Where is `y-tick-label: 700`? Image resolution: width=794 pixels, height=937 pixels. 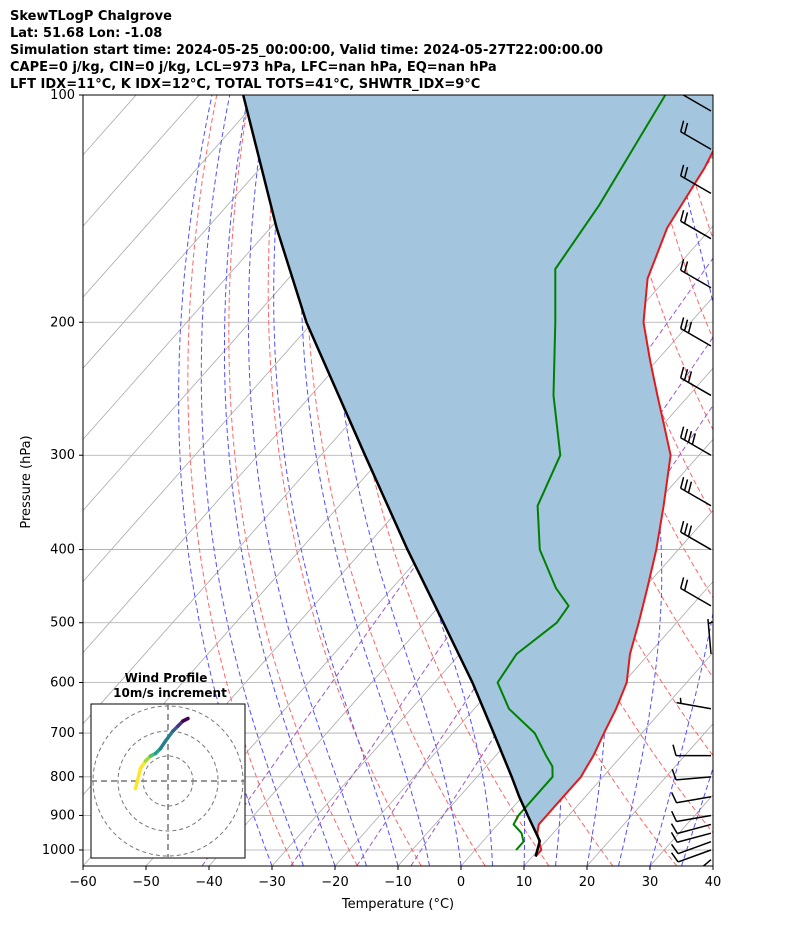 y-tick-label: 700 is located at coordinates (62, 733).